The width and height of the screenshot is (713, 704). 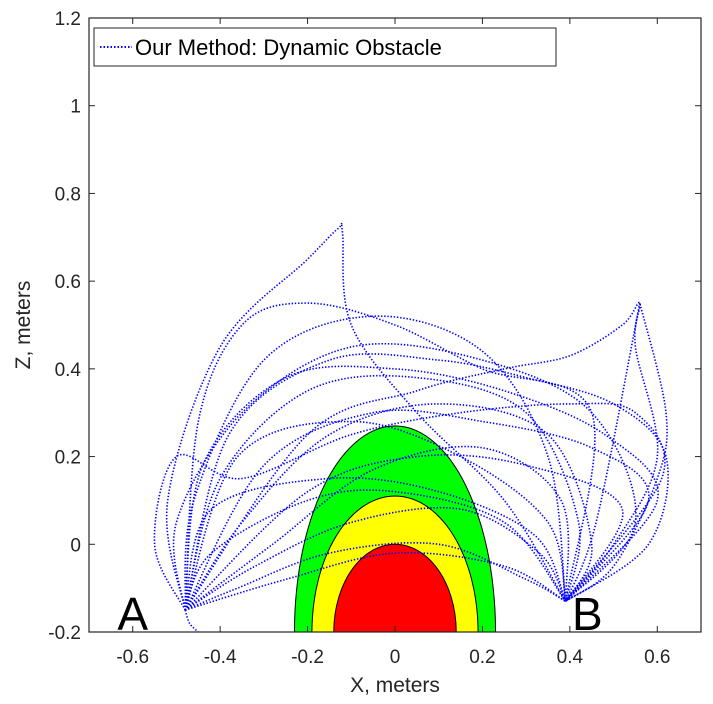 I want to click on x-tick-label: -0.4, so click(x=220, y=657).